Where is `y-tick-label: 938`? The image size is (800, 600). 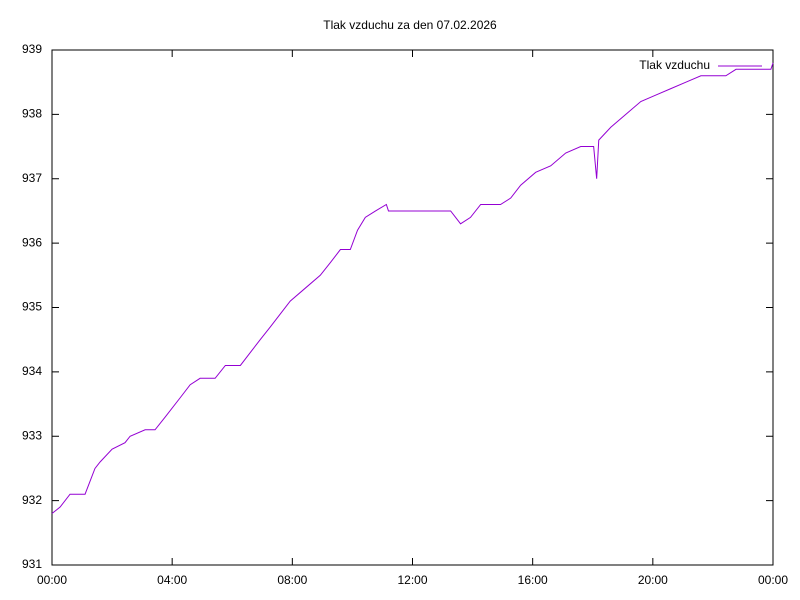
y-tick-label: 938 is located at coordinates (32, 114).